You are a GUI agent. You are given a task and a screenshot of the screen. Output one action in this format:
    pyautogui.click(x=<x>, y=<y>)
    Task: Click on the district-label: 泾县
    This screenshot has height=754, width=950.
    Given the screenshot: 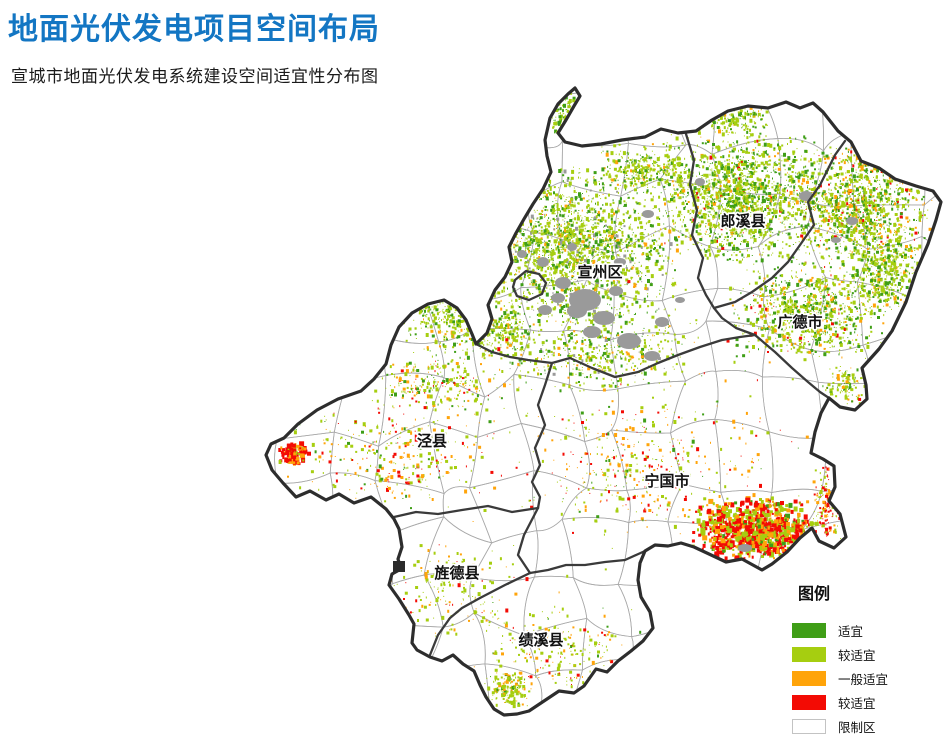 What is the action you would take?
    pyautogui.click(x=432, y=441)
    